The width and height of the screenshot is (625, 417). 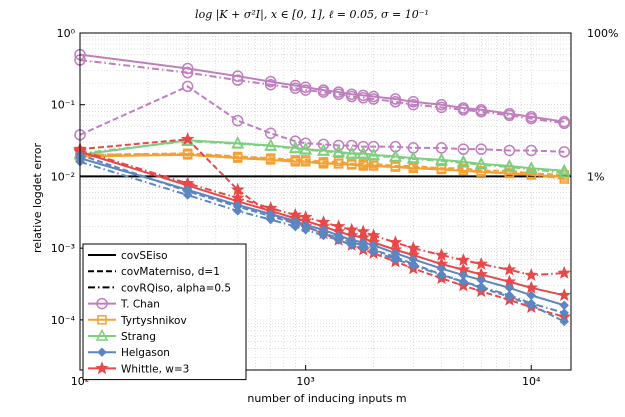 What do you see at coordinates (531, 381) in the screenshot?
I see `x-tick-label: 10⁴` at bounding box center [531, 381].